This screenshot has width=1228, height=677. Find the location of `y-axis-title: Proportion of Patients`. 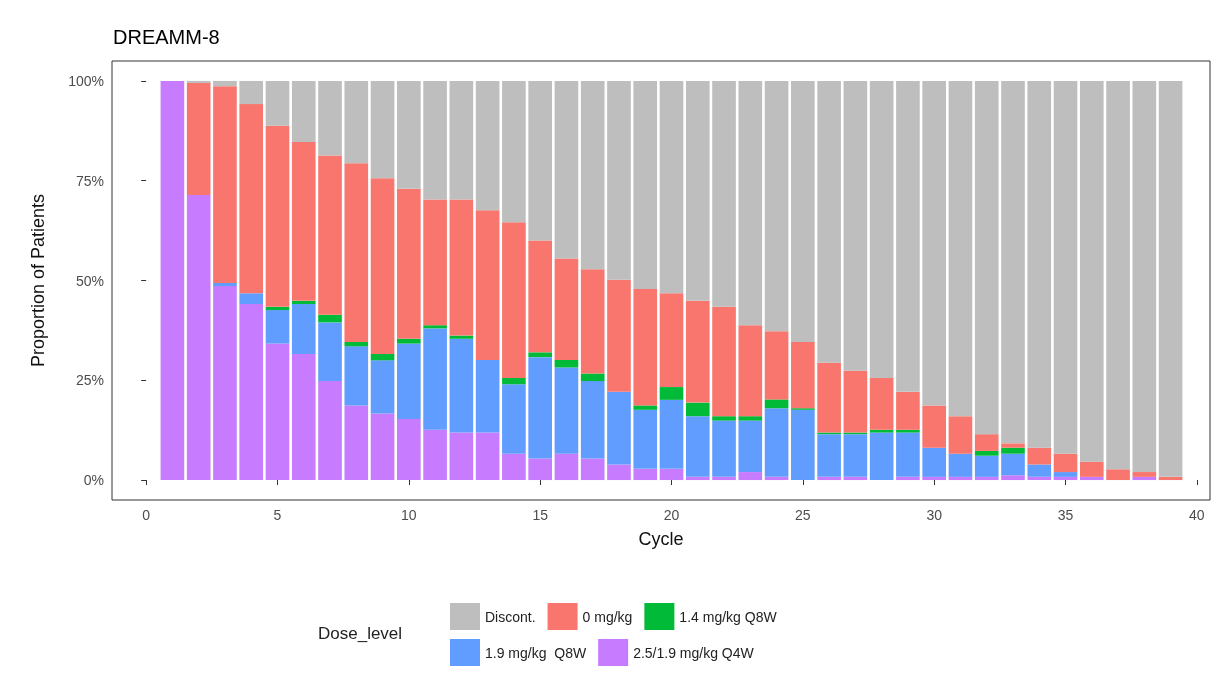

y-axis-title: Proportion of Patients is located at coordinates (38, 280).